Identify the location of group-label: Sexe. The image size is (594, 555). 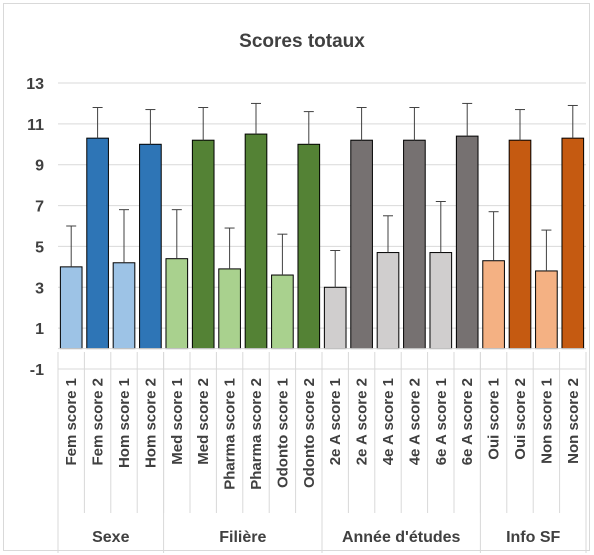
(110, 537).